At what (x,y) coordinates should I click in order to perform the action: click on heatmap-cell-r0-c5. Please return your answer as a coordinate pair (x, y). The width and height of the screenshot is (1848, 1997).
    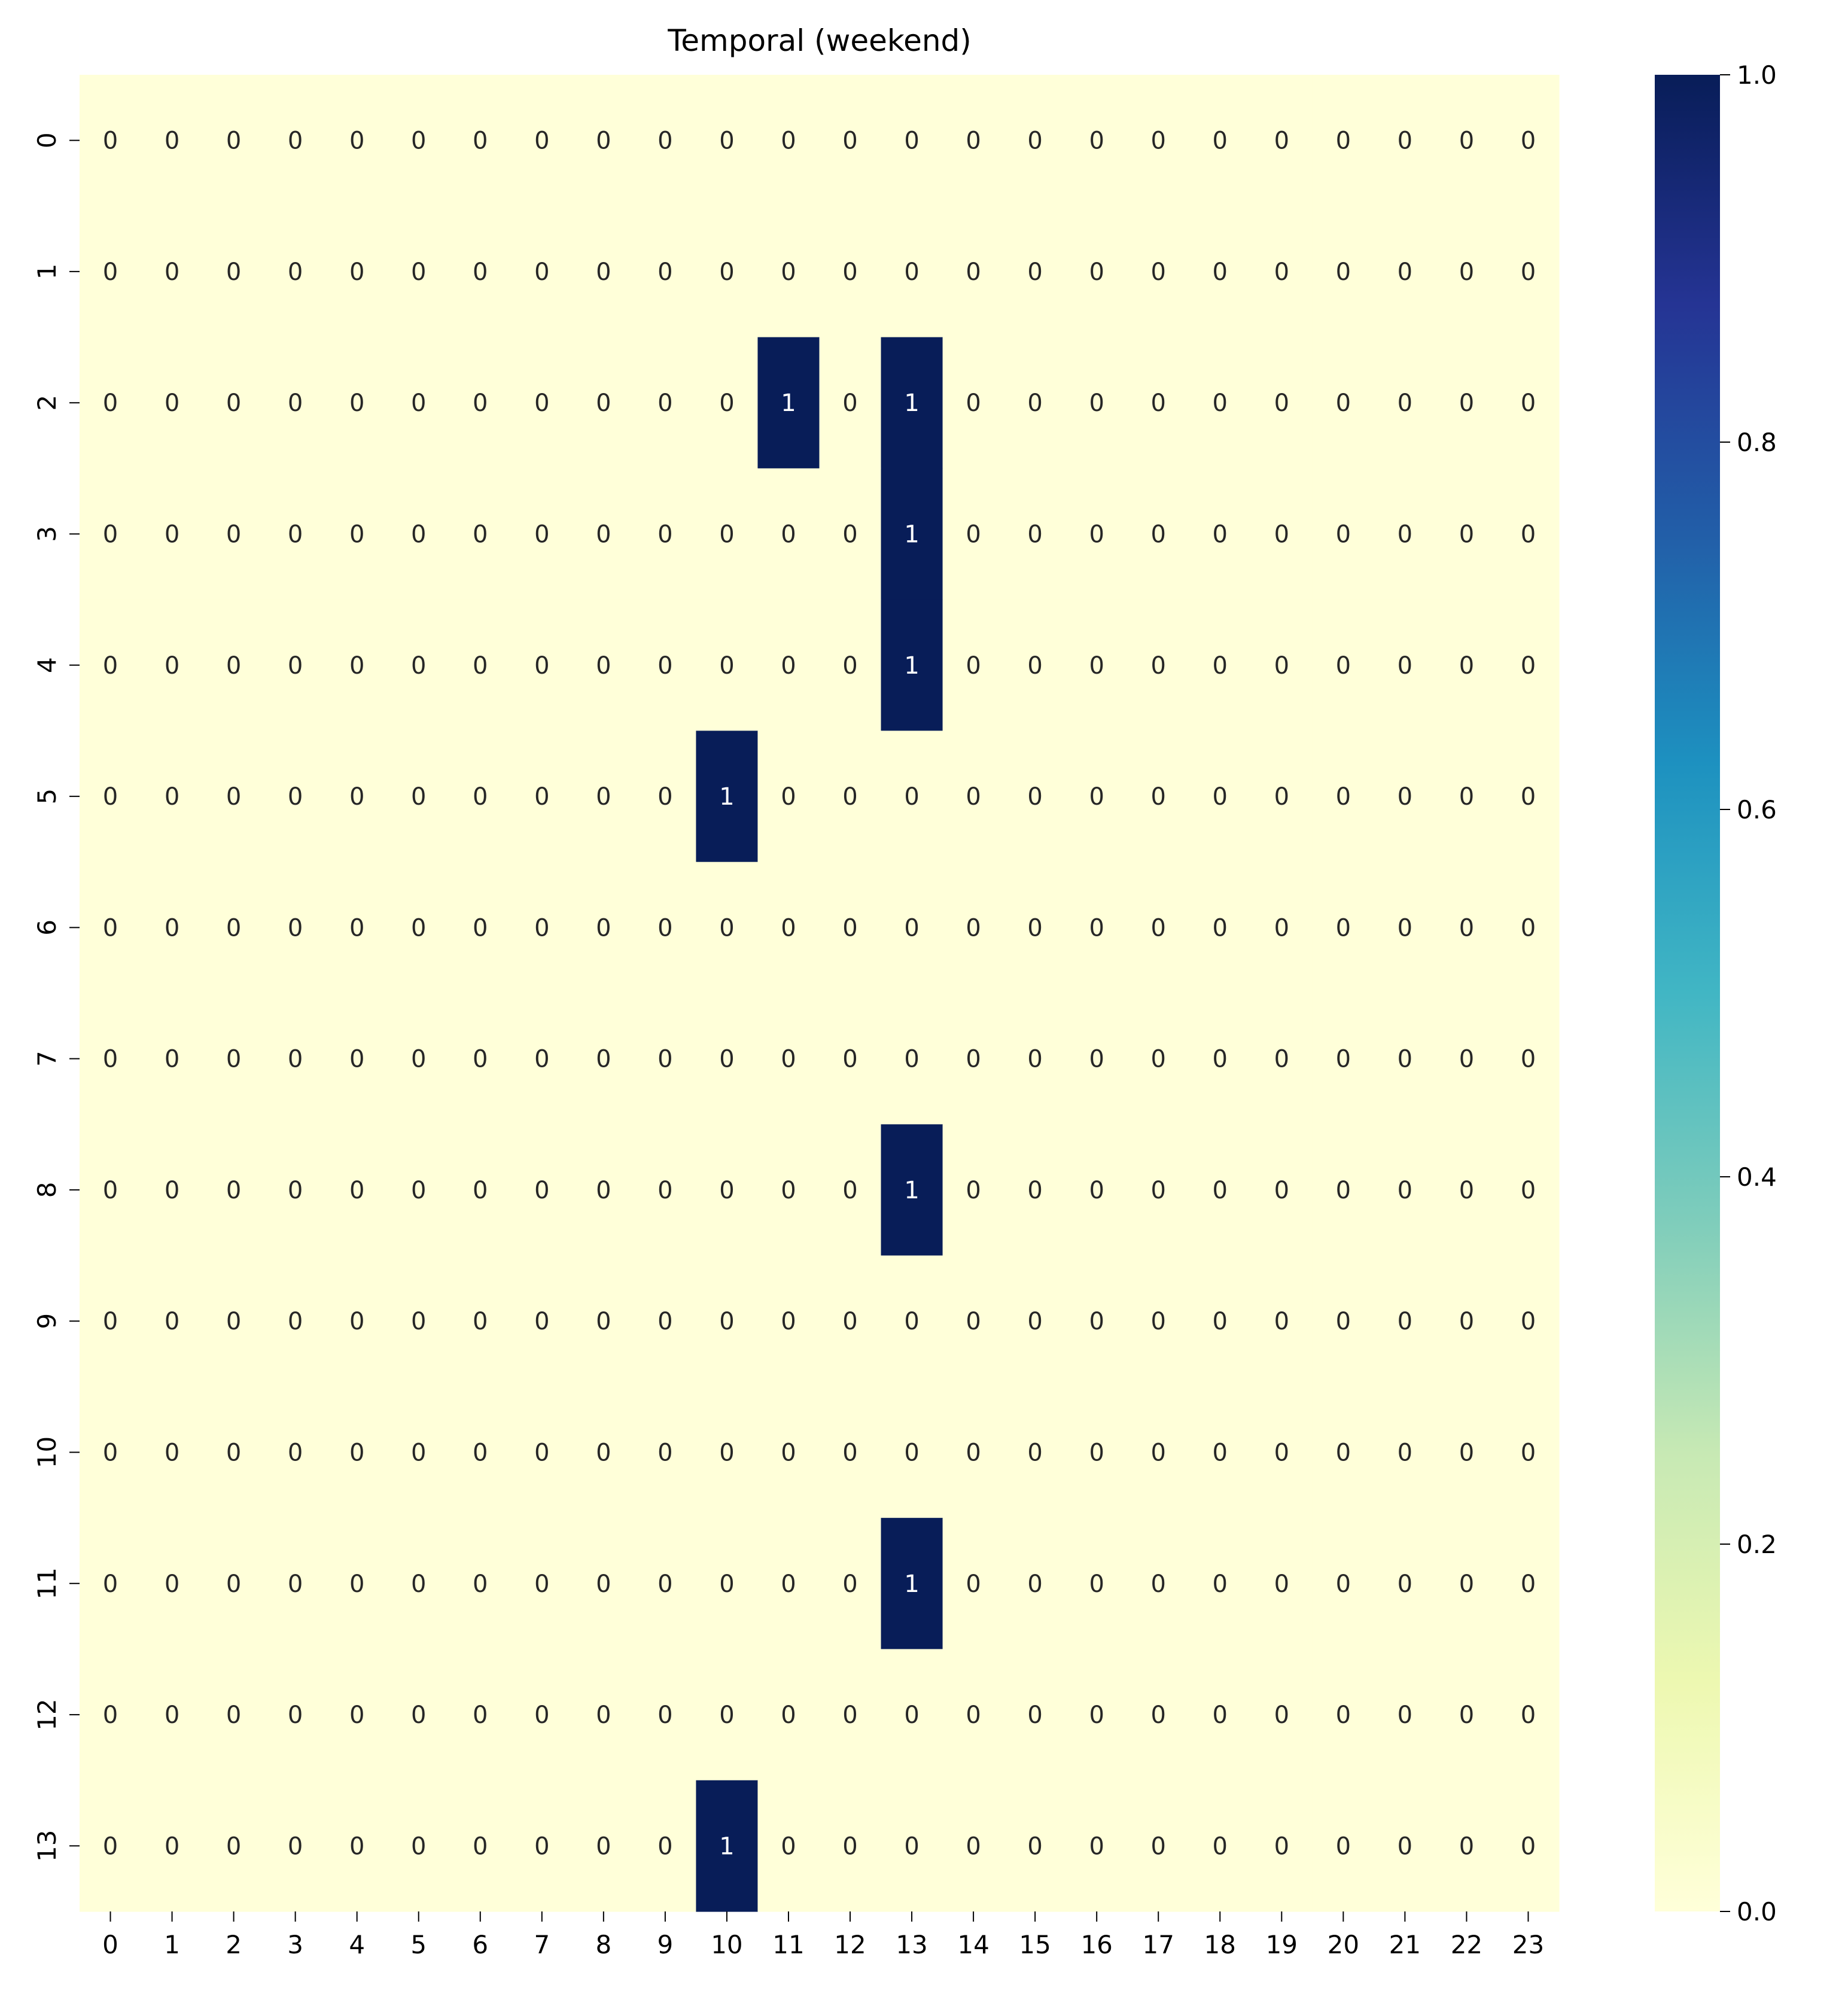
    Looking at the image, I should click on (419, 140).